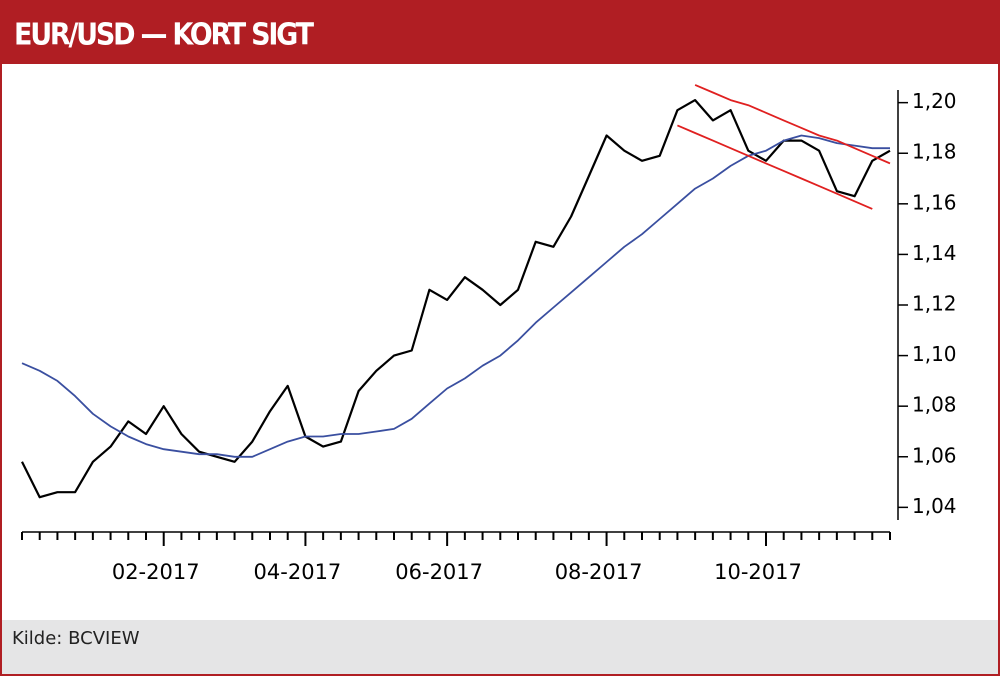 This screenshot has width=1000, height=676. Describe the element at coordinates (934, 101) in the screenshot. I see `y-tick-label: 1,20` at that location.